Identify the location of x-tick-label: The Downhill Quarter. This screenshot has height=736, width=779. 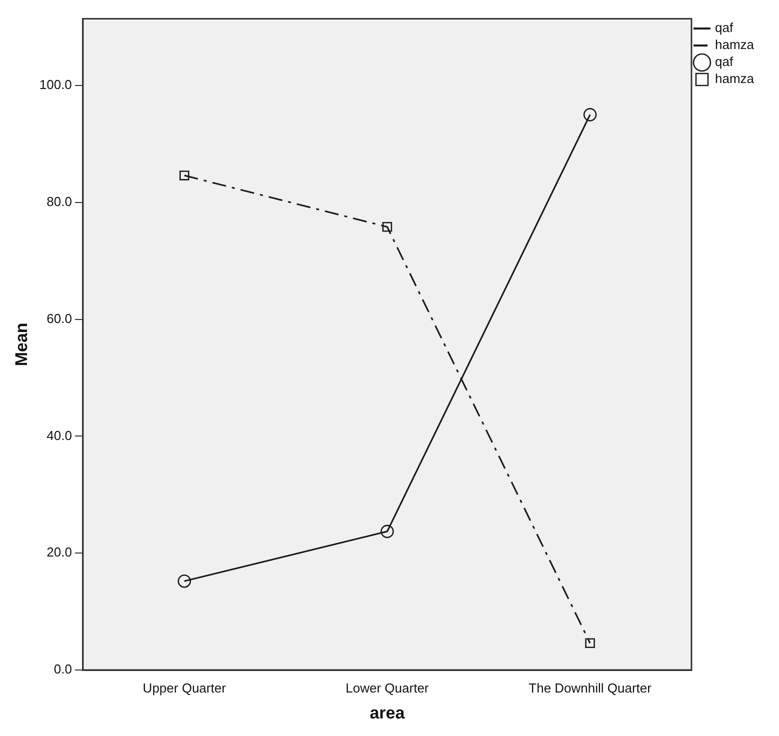
(590, 688).